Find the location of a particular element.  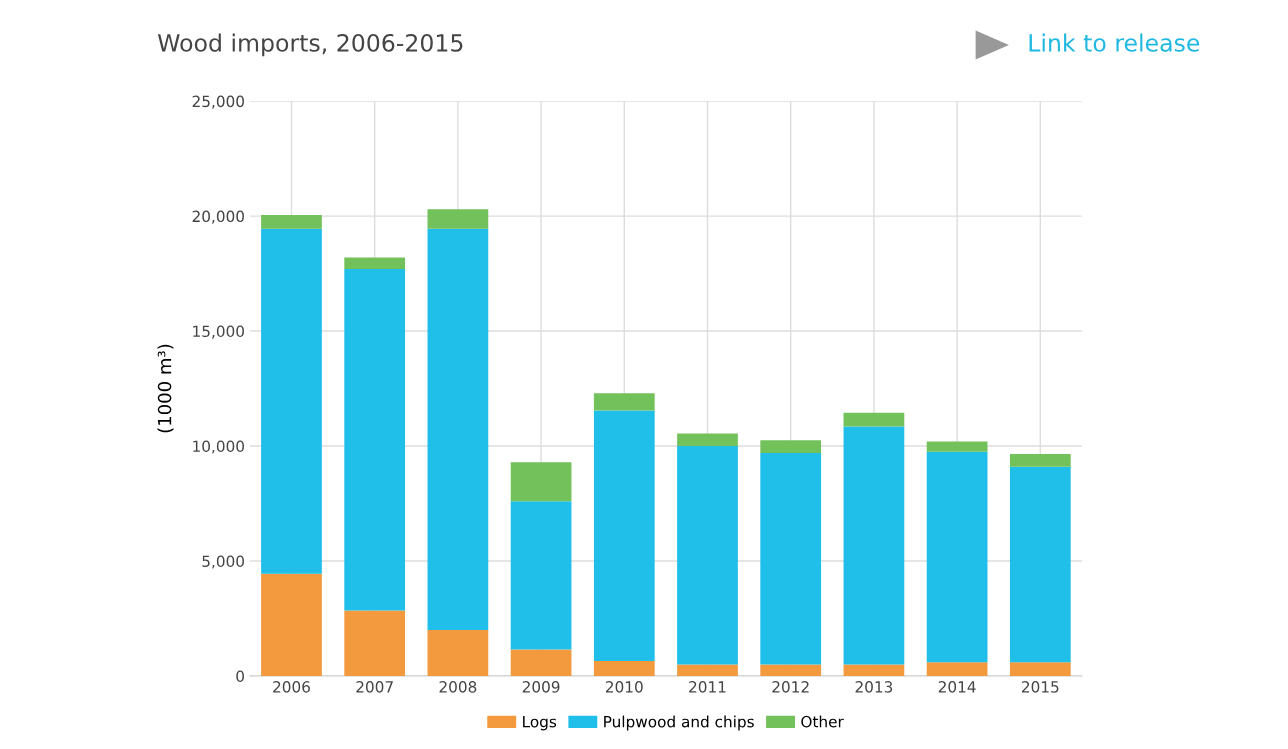

x-tick-label: 2007 is located at coordinates (374, 687).